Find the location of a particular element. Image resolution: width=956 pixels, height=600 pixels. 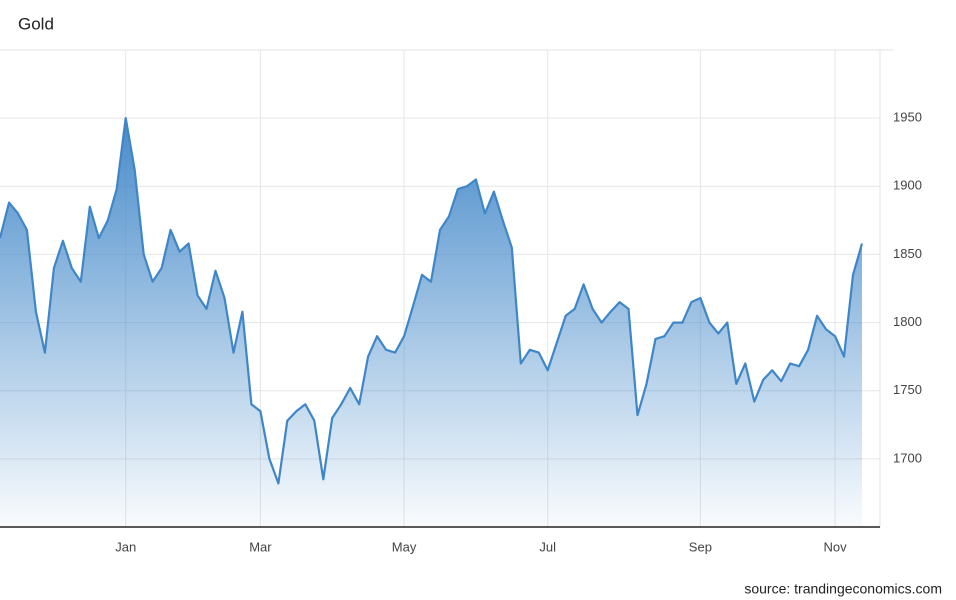

chart-title: Gold is located at coordinates (36, 23).